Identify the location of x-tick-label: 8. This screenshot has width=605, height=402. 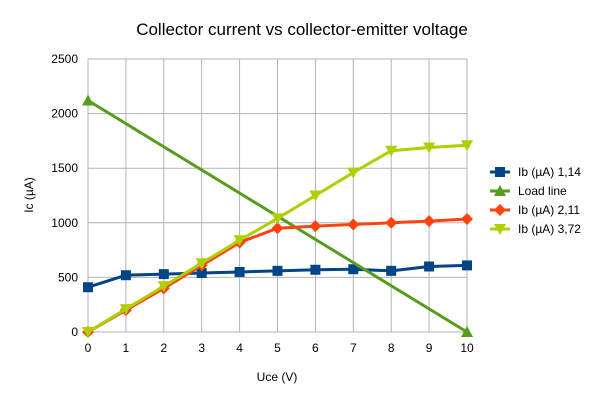
(391, 348).